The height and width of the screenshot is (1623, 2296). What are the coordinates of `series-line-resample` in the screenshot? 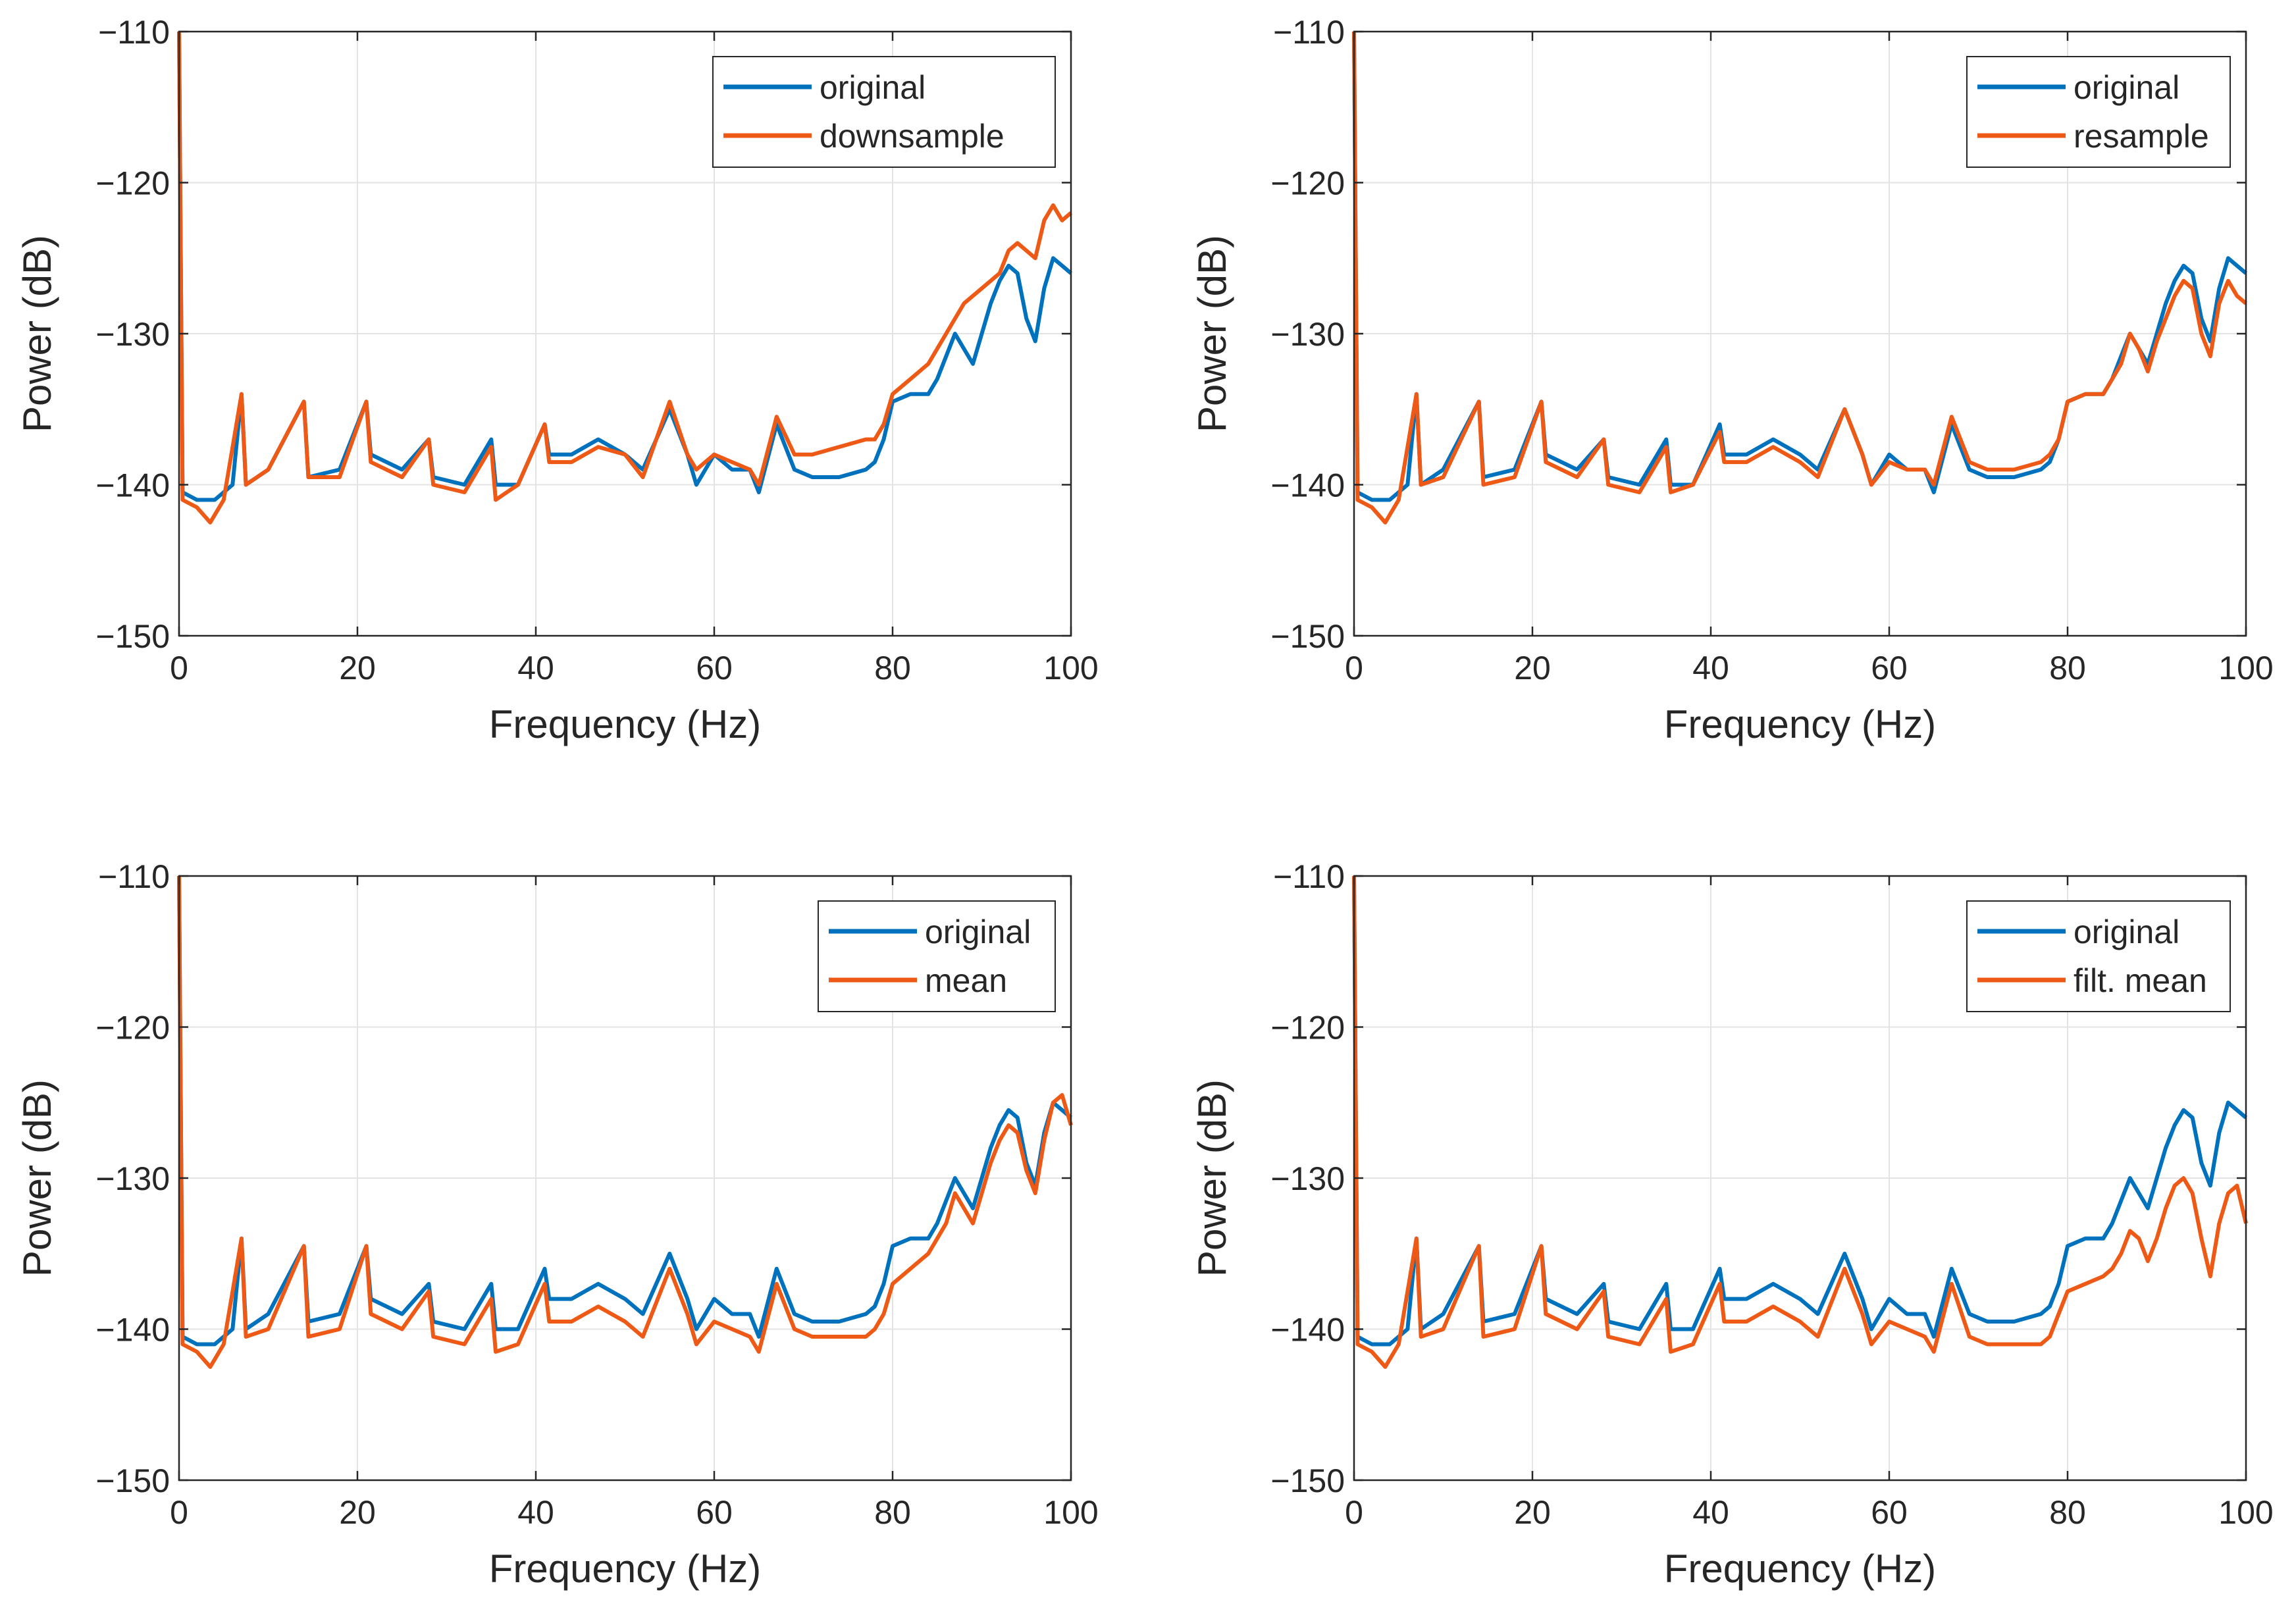 It's located at (1799, 278).